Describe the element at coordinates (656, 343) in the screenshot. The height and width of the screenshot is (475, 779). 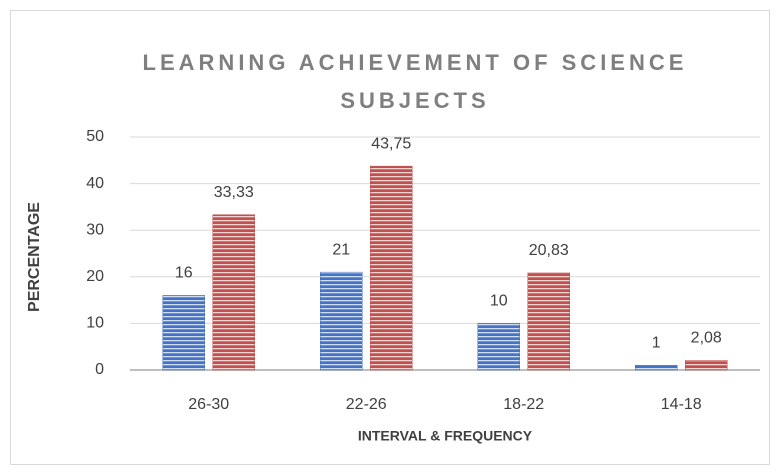
I see `data-label: 1` at that location.